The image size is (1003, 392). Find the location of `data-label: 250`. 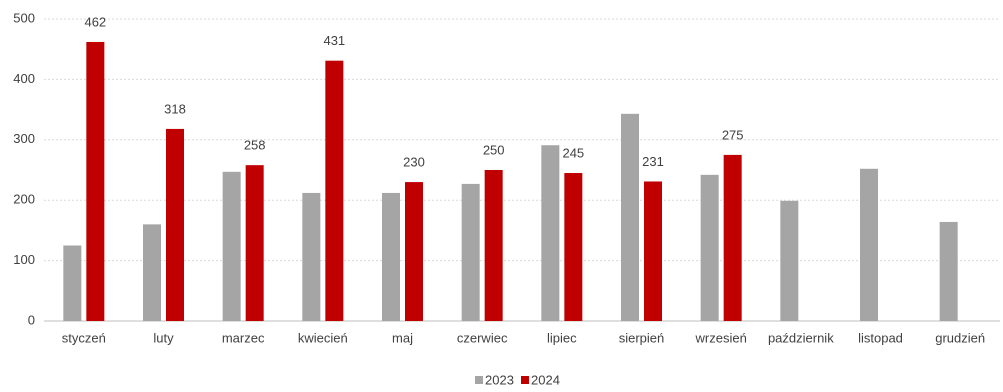

data-label: 250 is located at coordinates (494, 149).